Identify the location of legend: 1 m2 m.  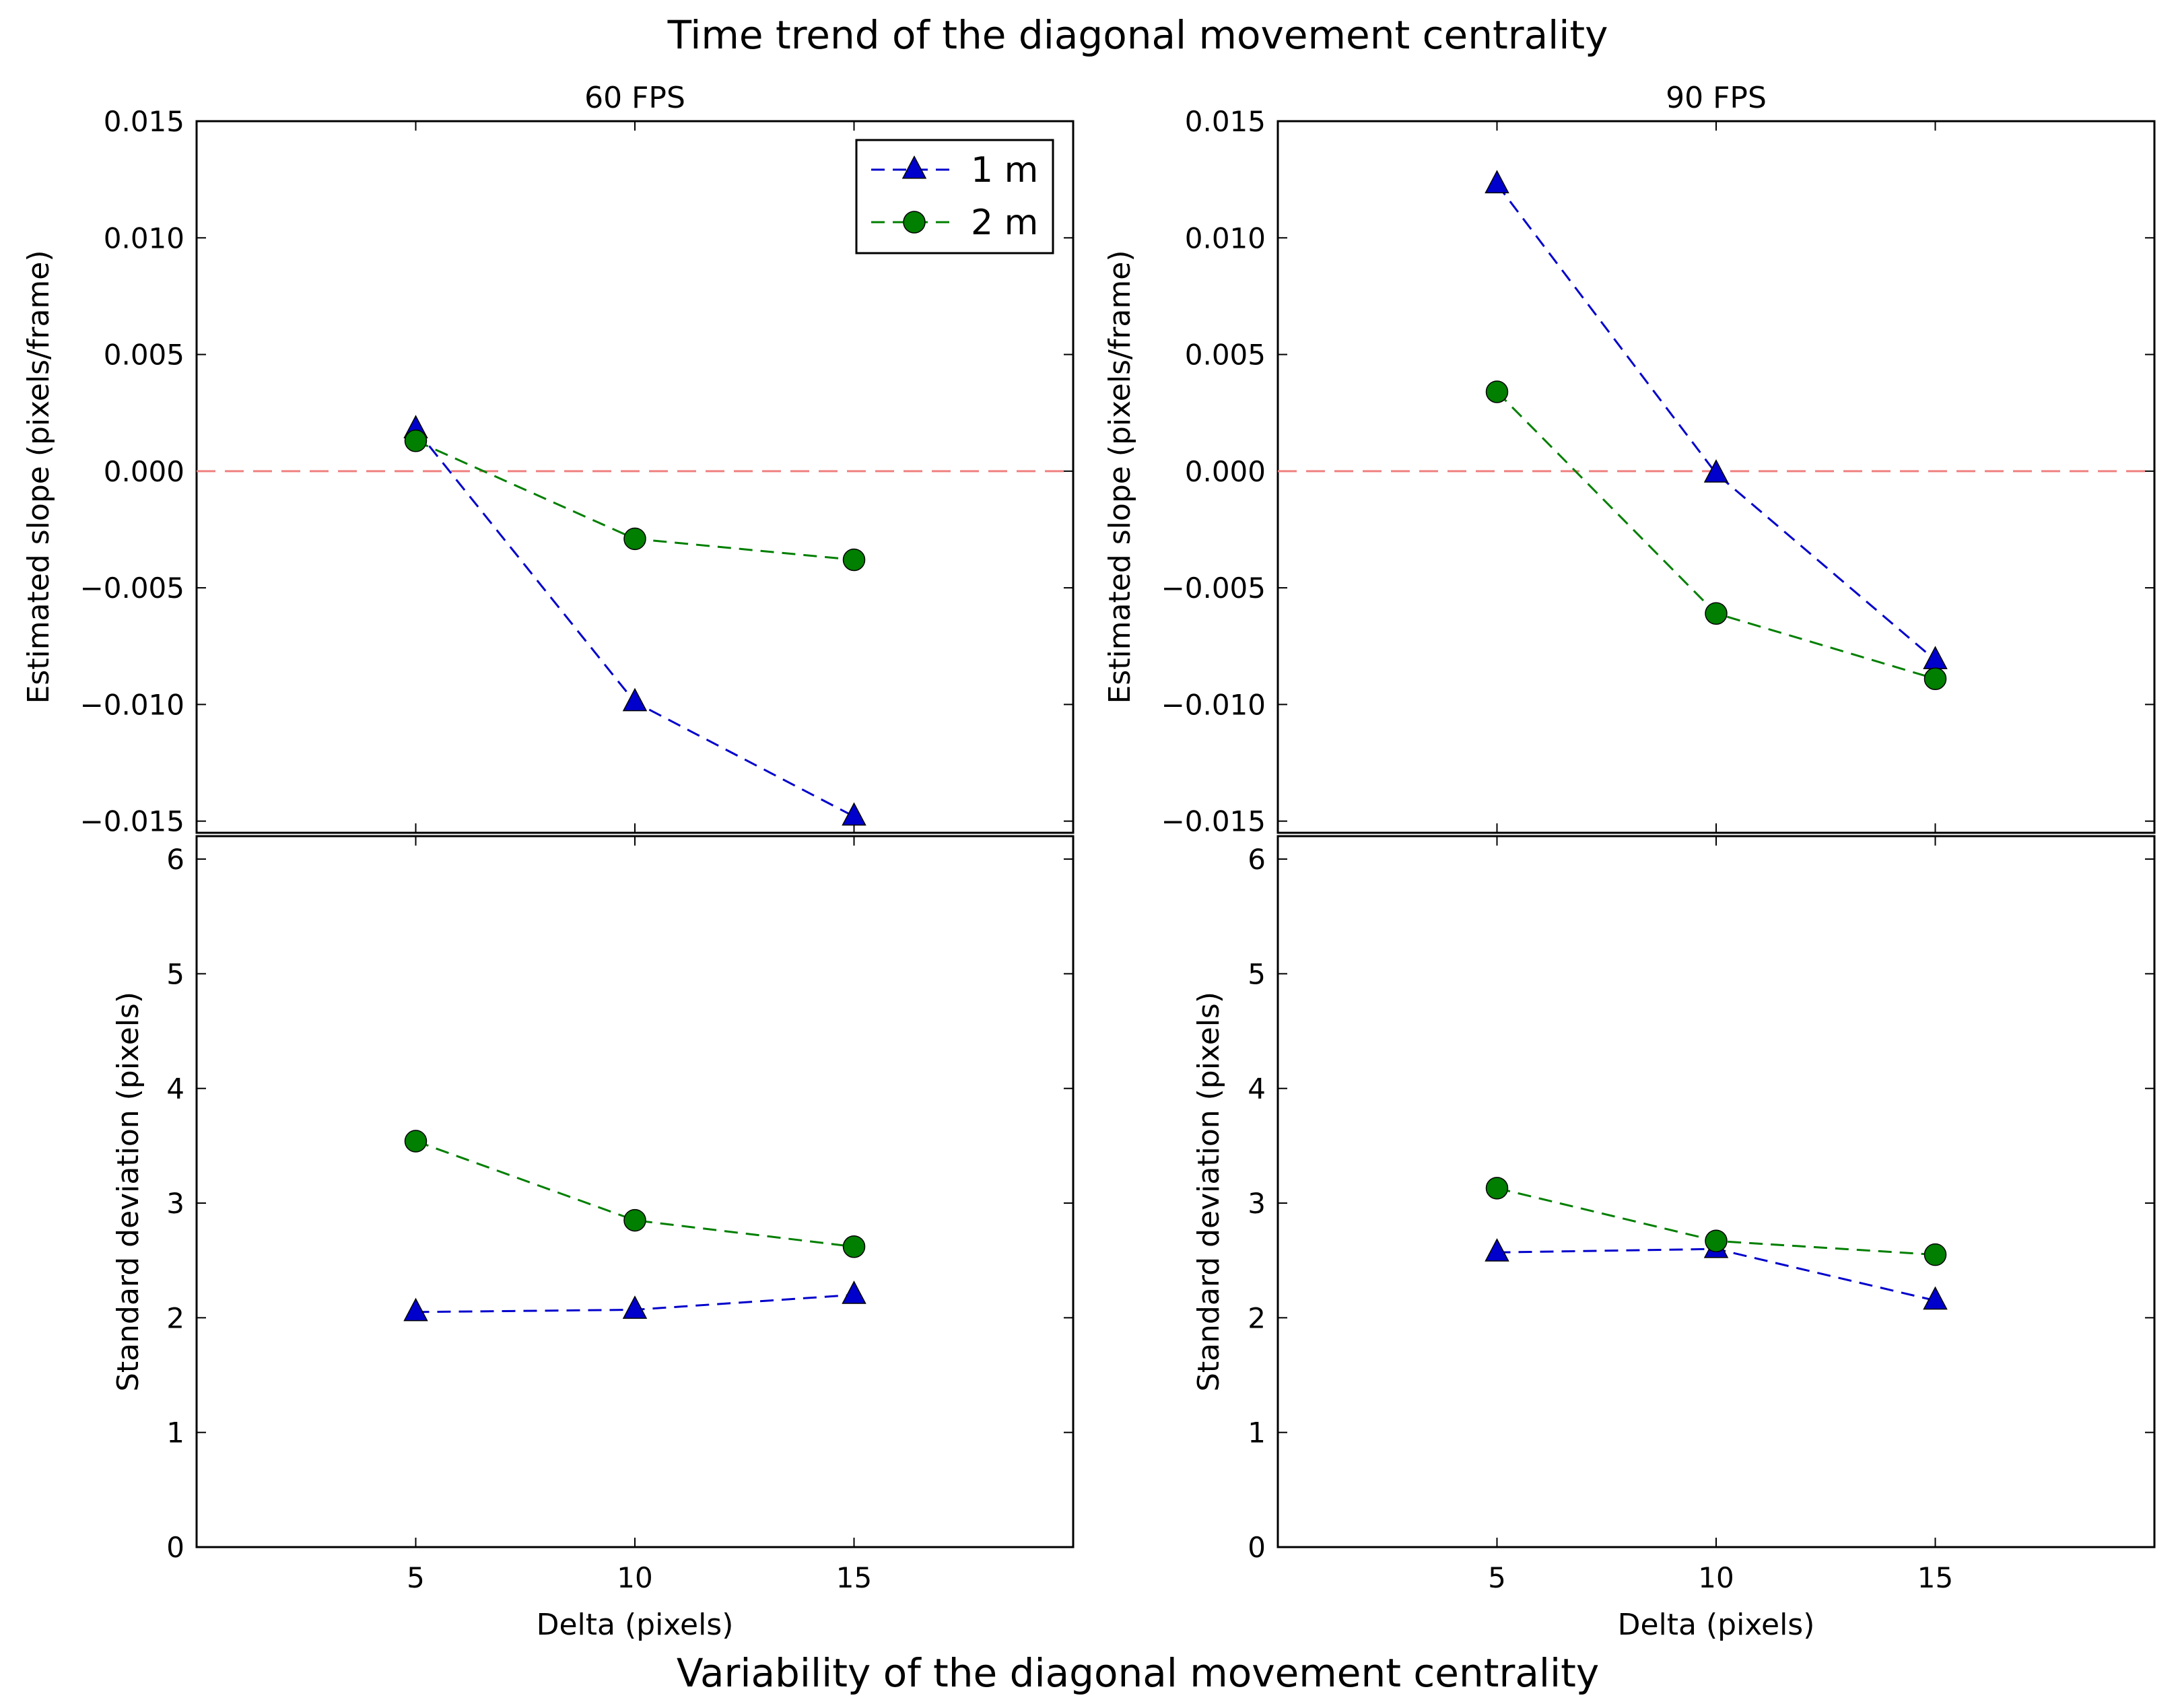
(954, 196).